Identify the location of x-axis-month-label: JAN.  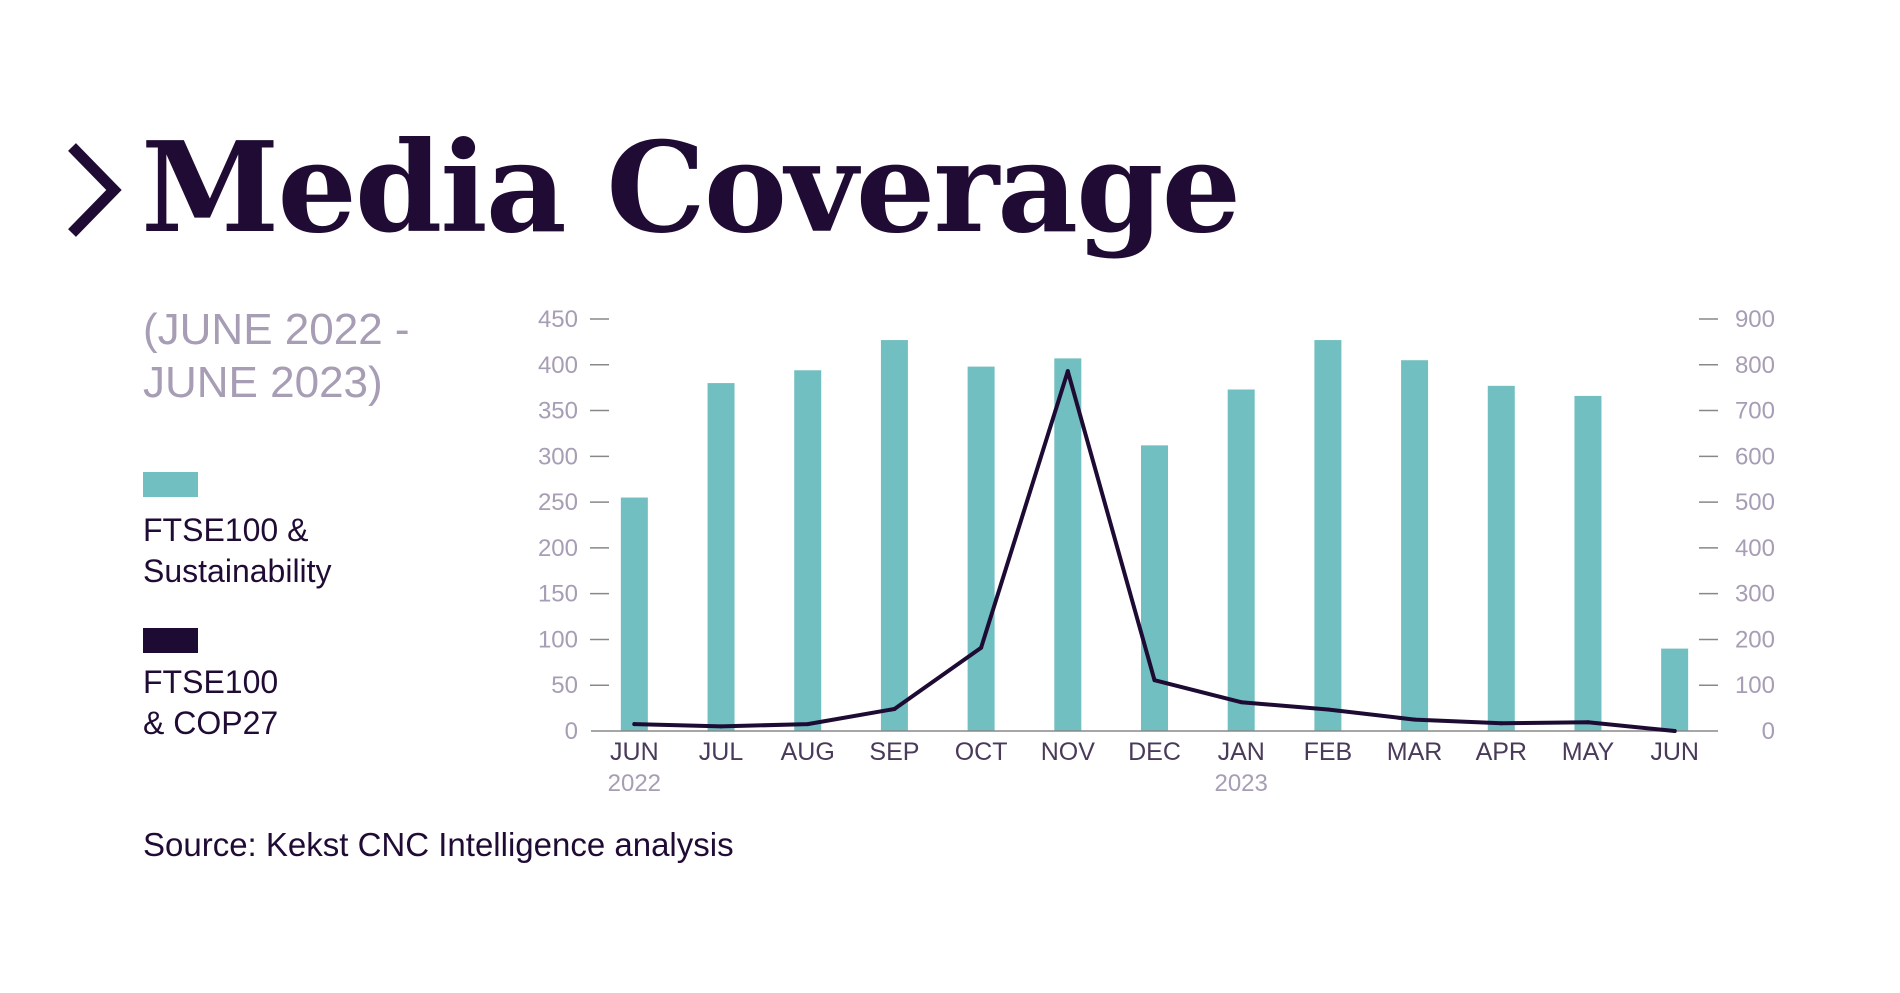
(1241, 752).